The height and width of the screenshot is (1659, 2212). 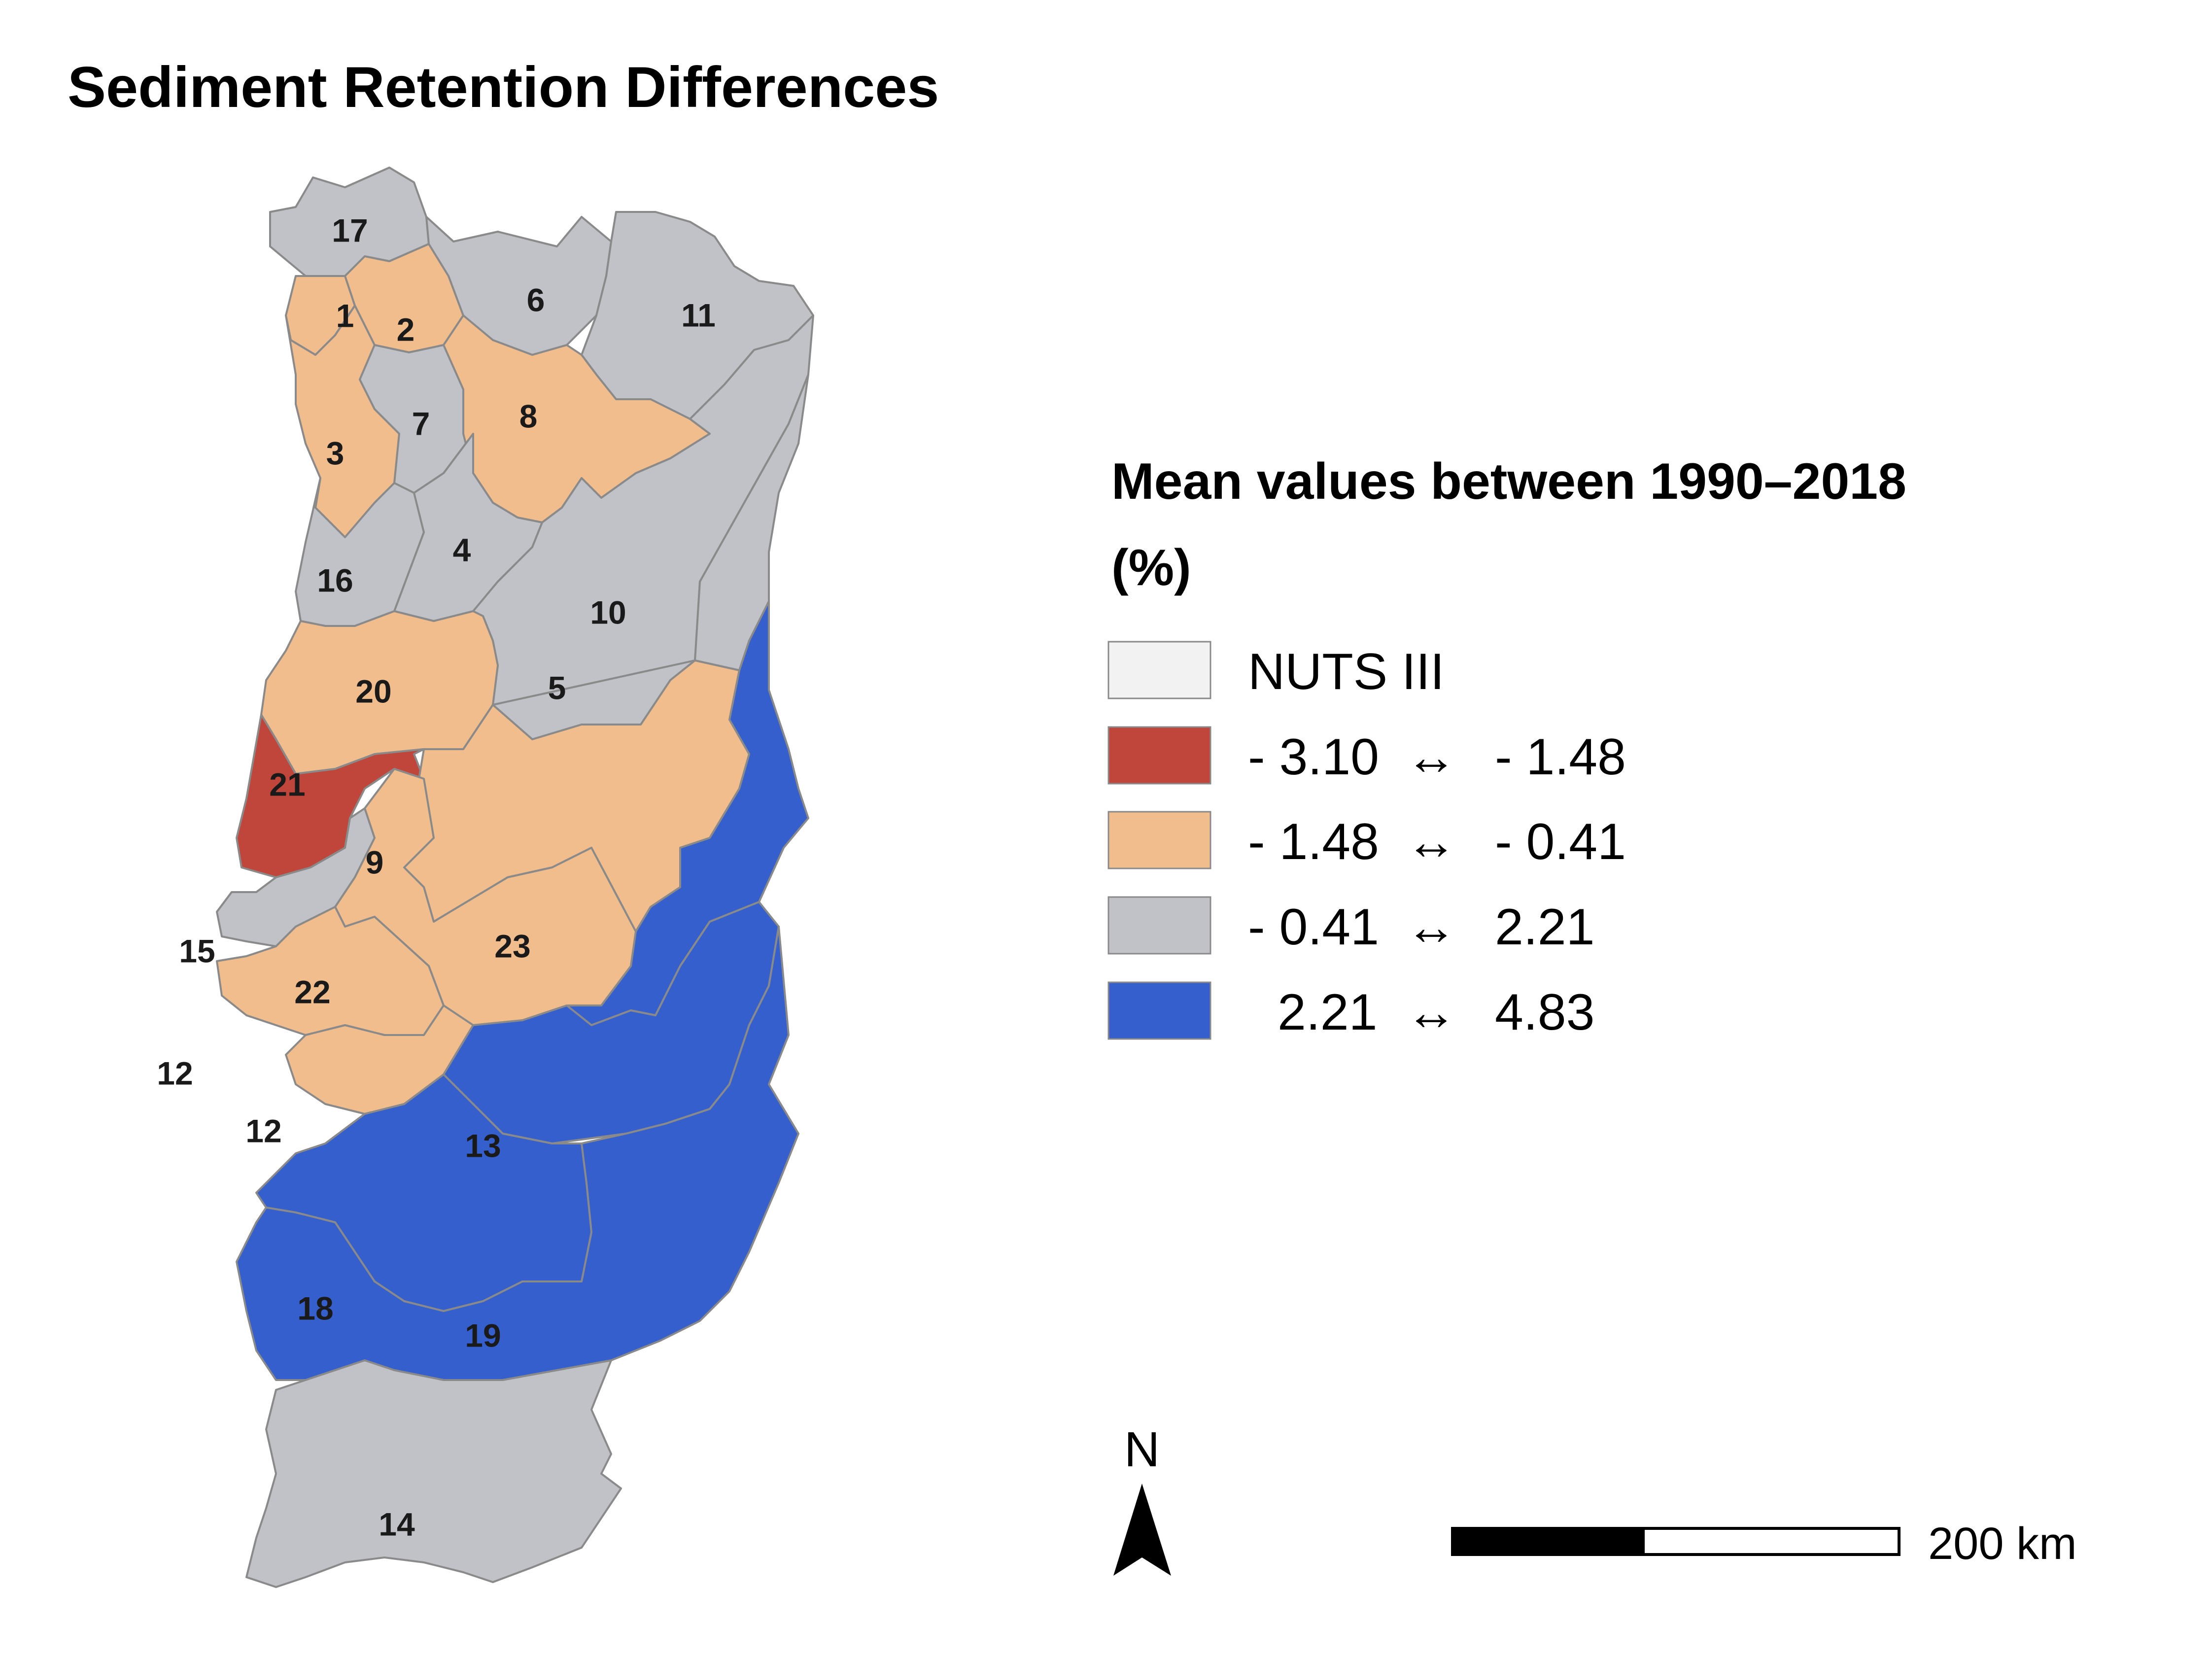 I want to click on region-label-3: 3, so click(x=336, y=453).